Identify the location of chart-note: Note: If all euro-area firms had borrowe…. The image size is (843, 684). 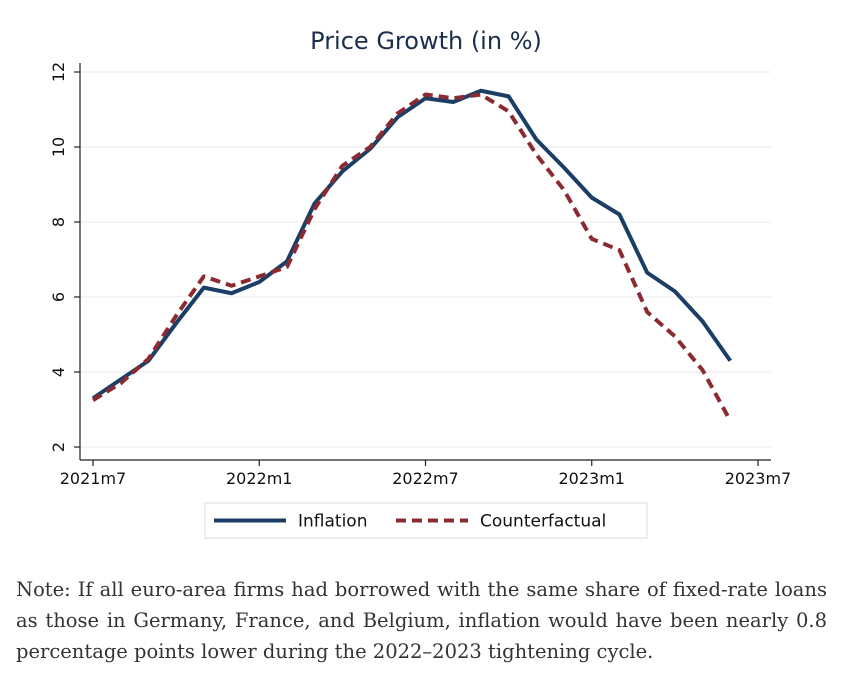
(421, 620).